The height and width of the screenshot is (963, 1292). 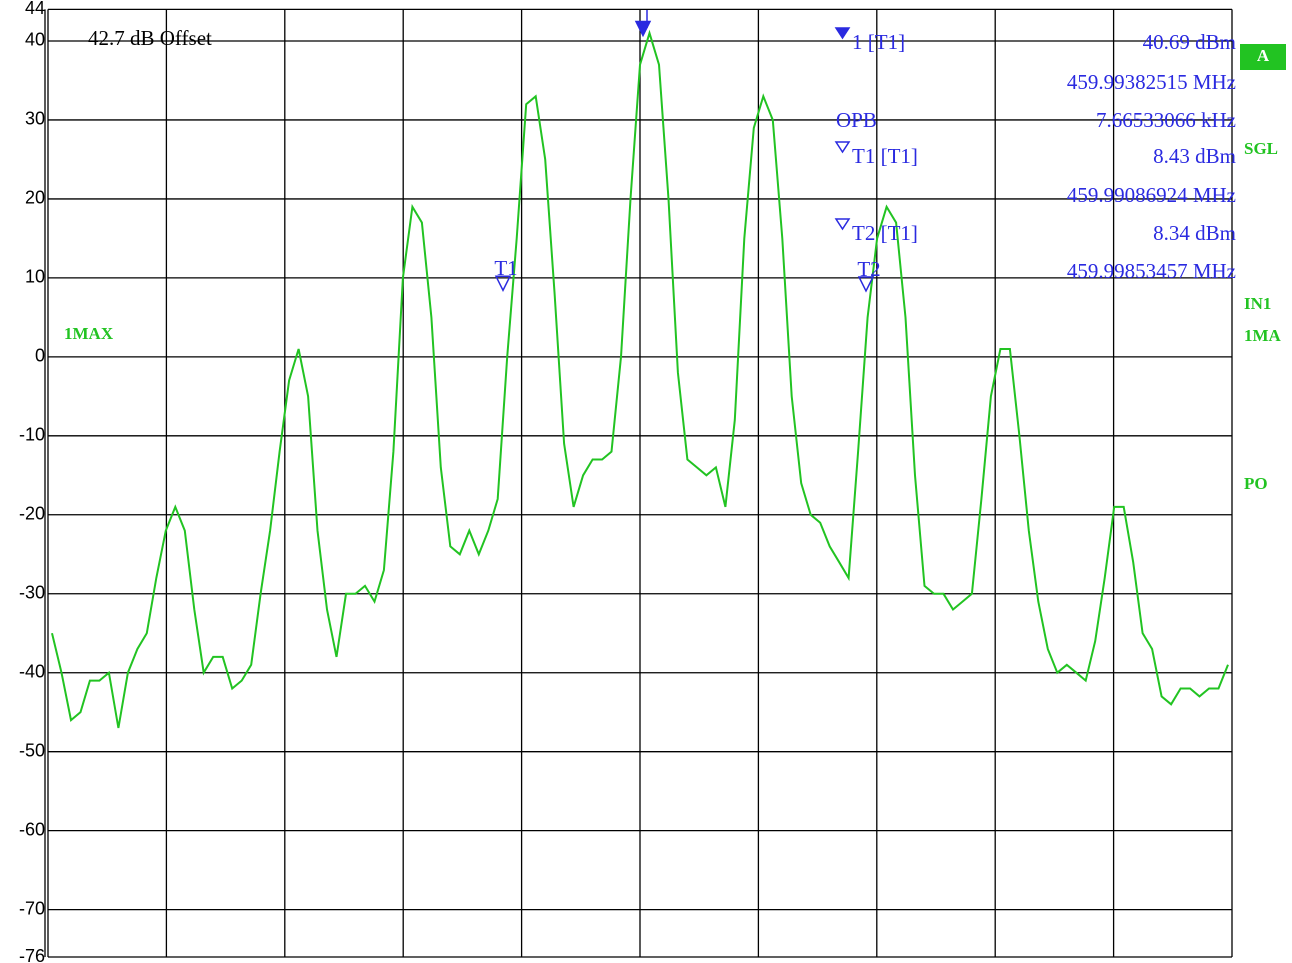 I want to click on obw-value: 7.66533066 kHz, so click(x=1166, y=120).